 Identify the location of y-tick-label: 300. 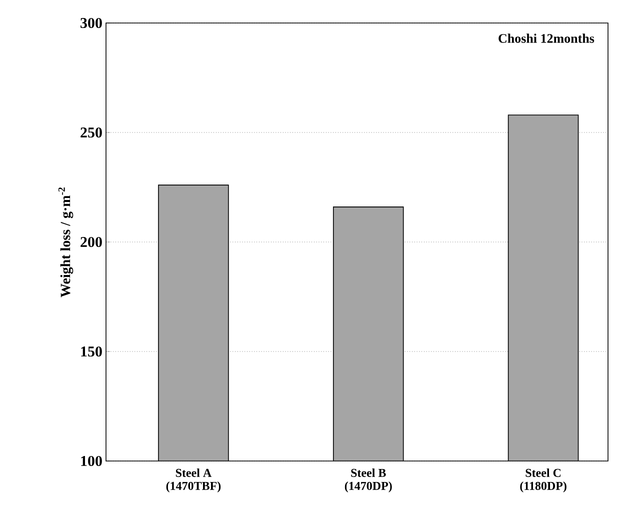
(91, 23).